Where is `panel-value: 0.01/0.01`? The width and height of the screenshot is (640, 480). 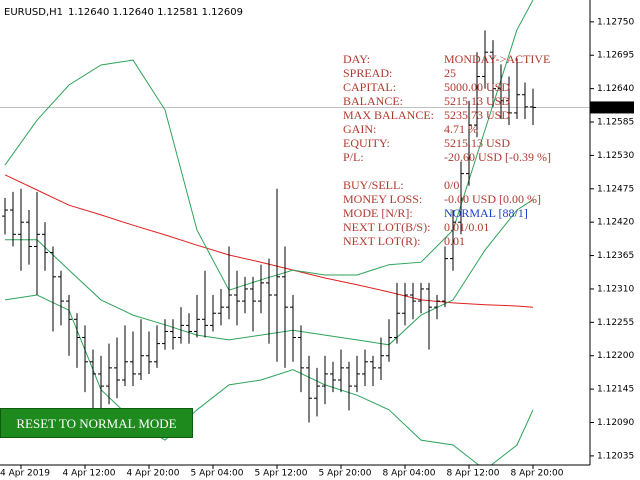
panel-value: 0.01/0.01 is located at coordinates (466, 227).